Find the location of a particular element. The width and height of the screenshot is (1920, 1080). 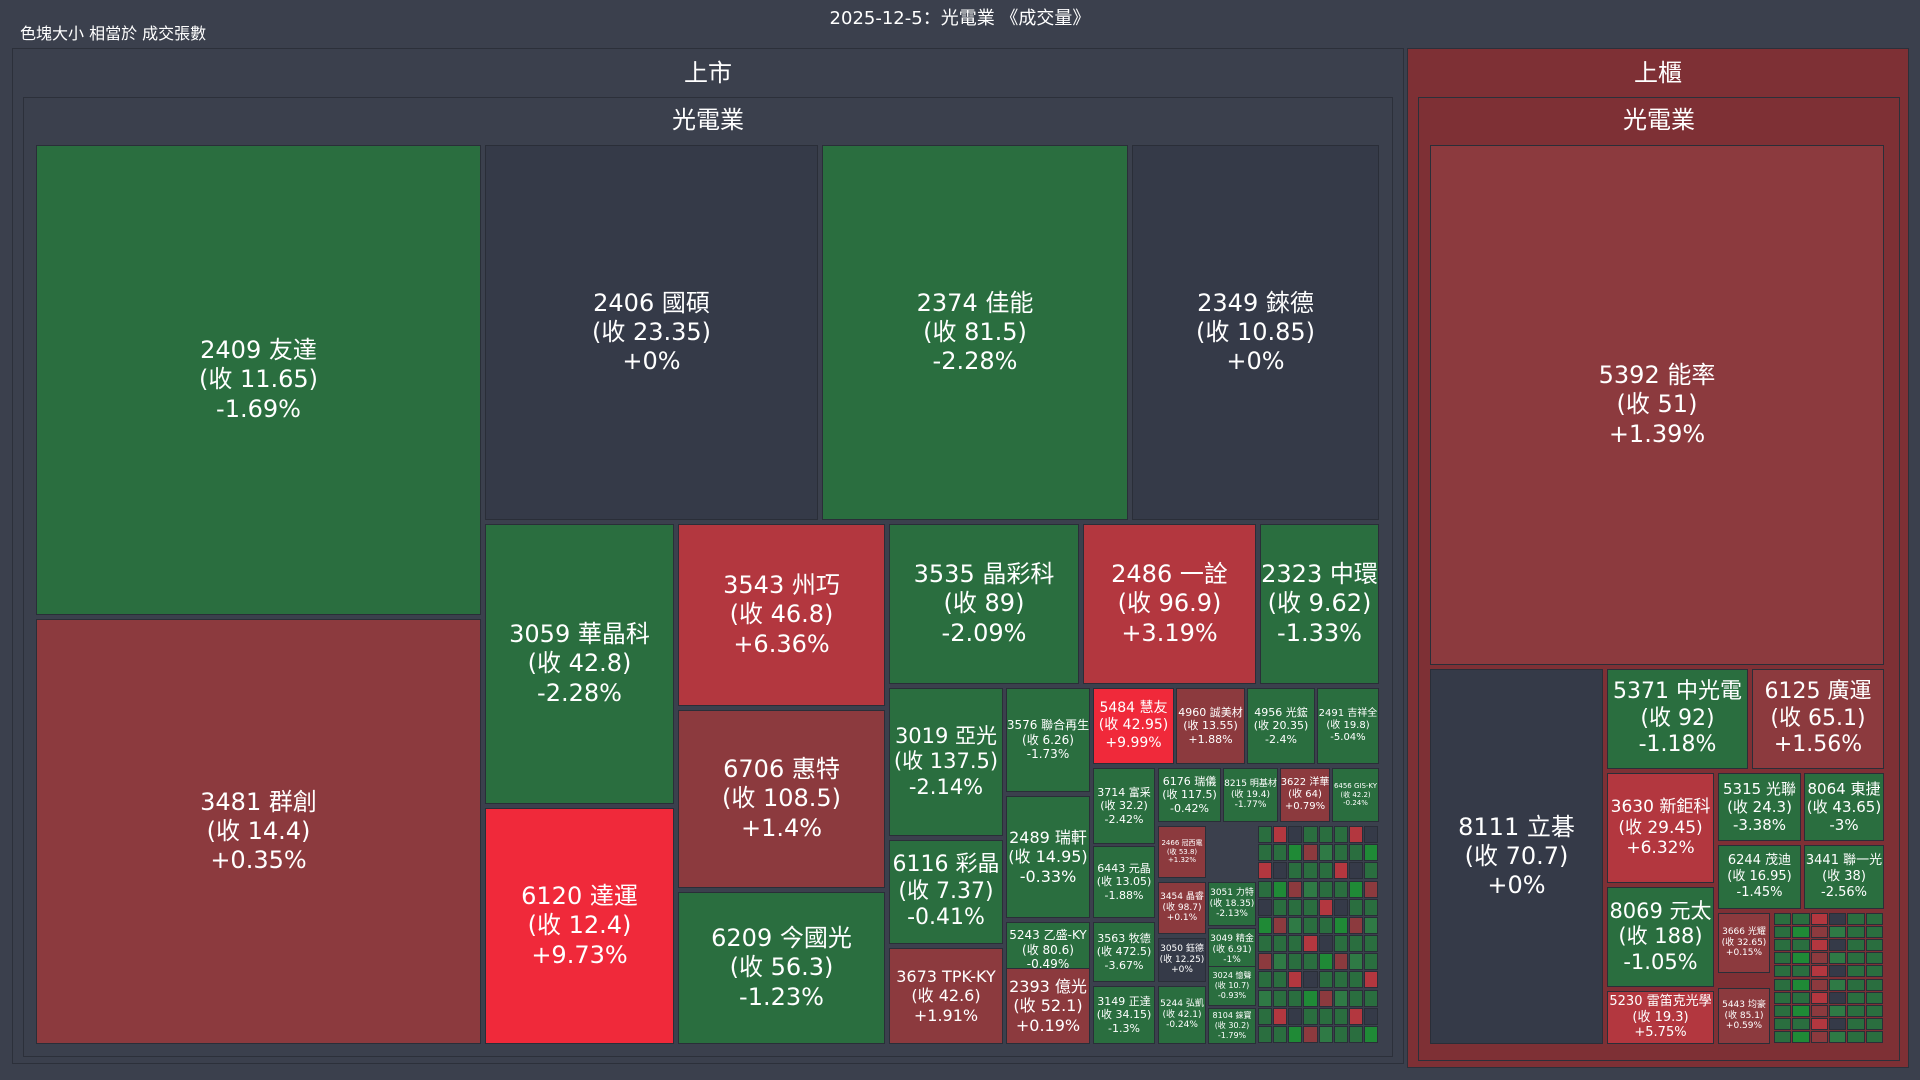

treemap-tile-5443: 5443 均豪 (收 85.1) +0.59% is located at coordinates (1744, 1016).